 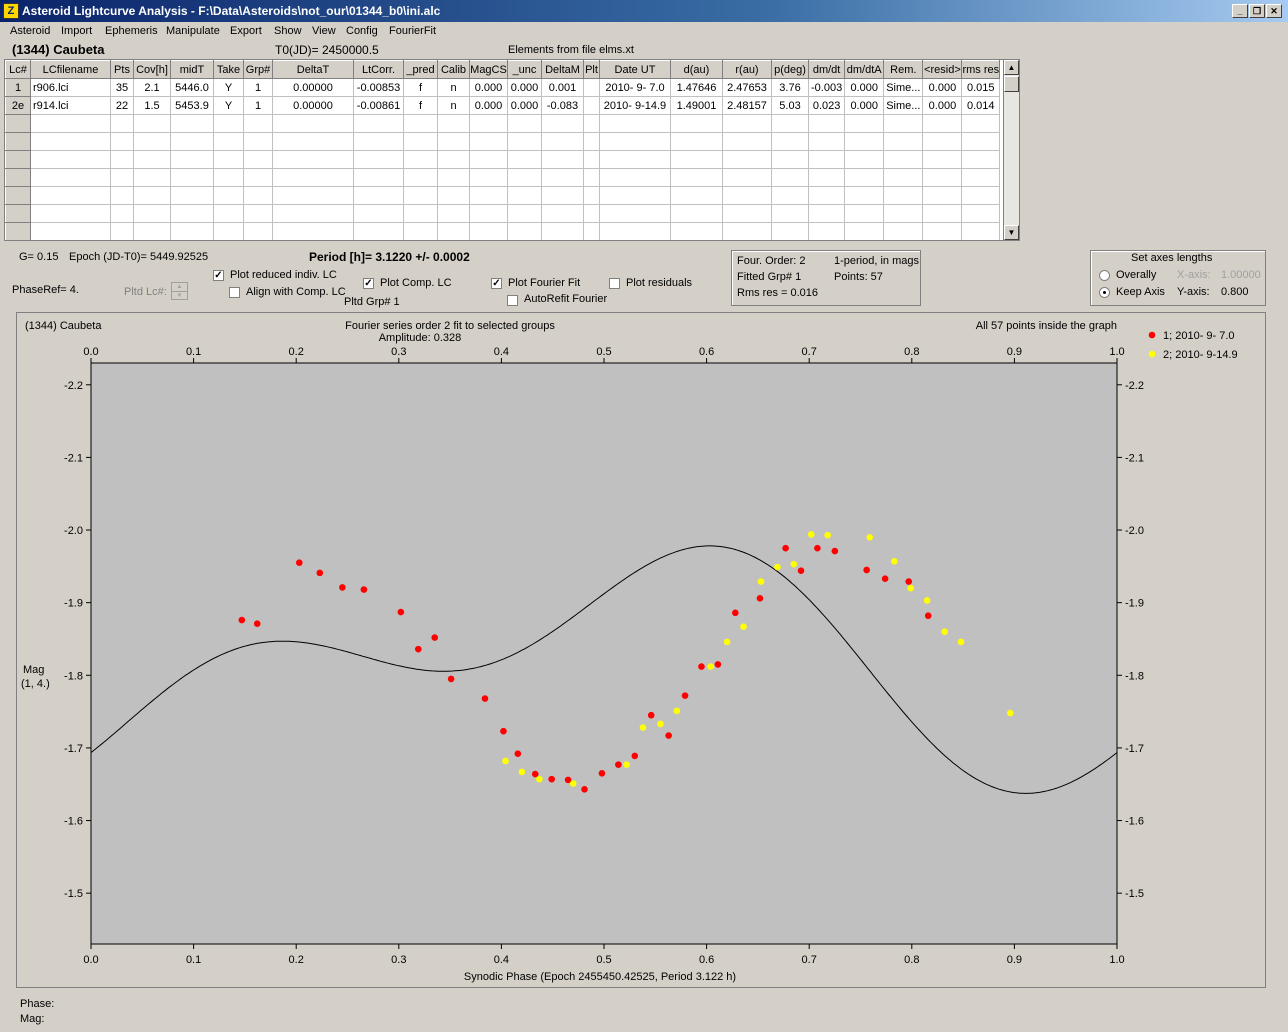 I want to click on table-cell: 1.47646, so click(x=696, y=87).